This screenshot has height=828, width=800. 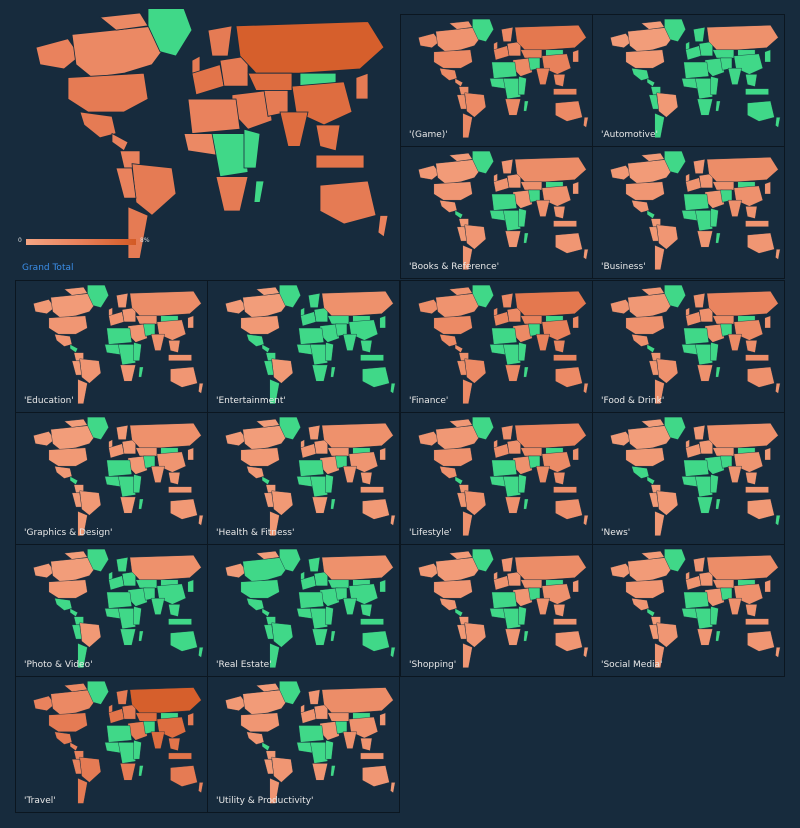 What do you see at coordinates (688, 346) in the screenshot?
I see `map-panel-food-drink: 'Food & Drink'` at bounding box center [688, 346].